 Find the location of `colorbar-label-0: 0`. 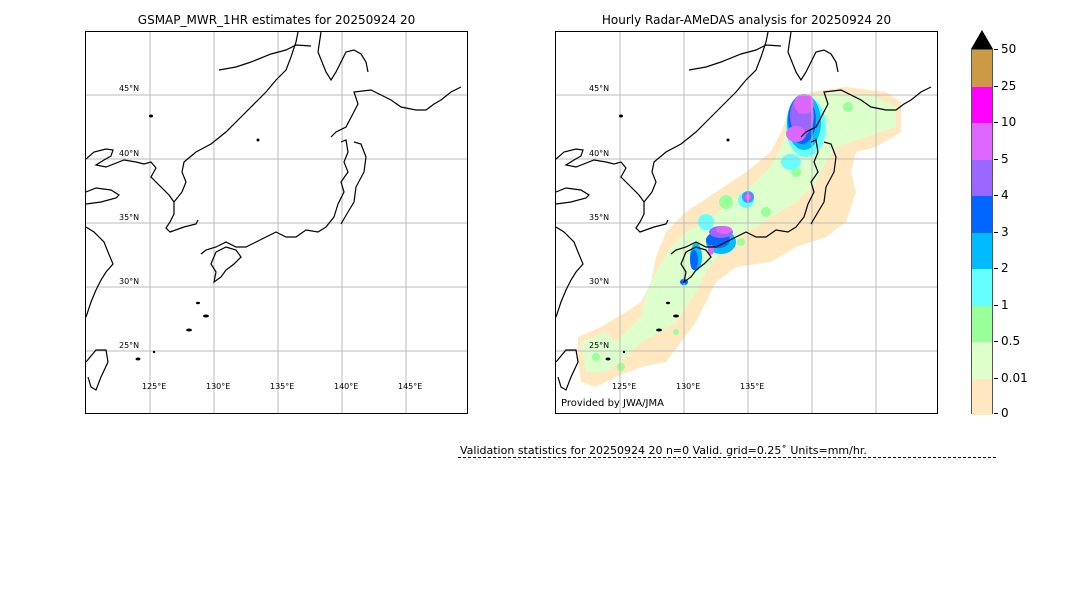

colorbar-label-0: 0 is located at coordinates (1005, 413).